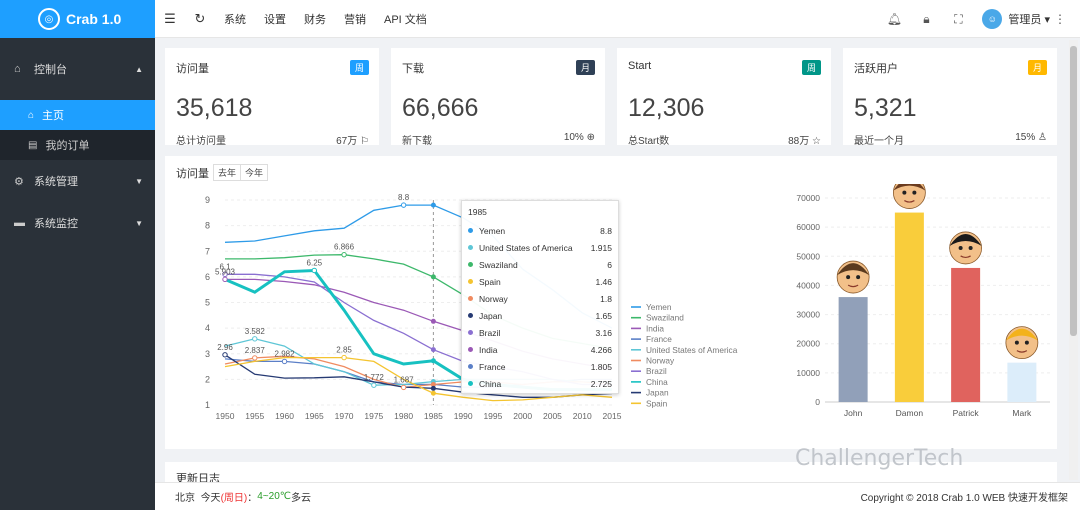 The image size is (1080, 510). I want to click on lock-icon: 🔒︎, so click(926, 18).